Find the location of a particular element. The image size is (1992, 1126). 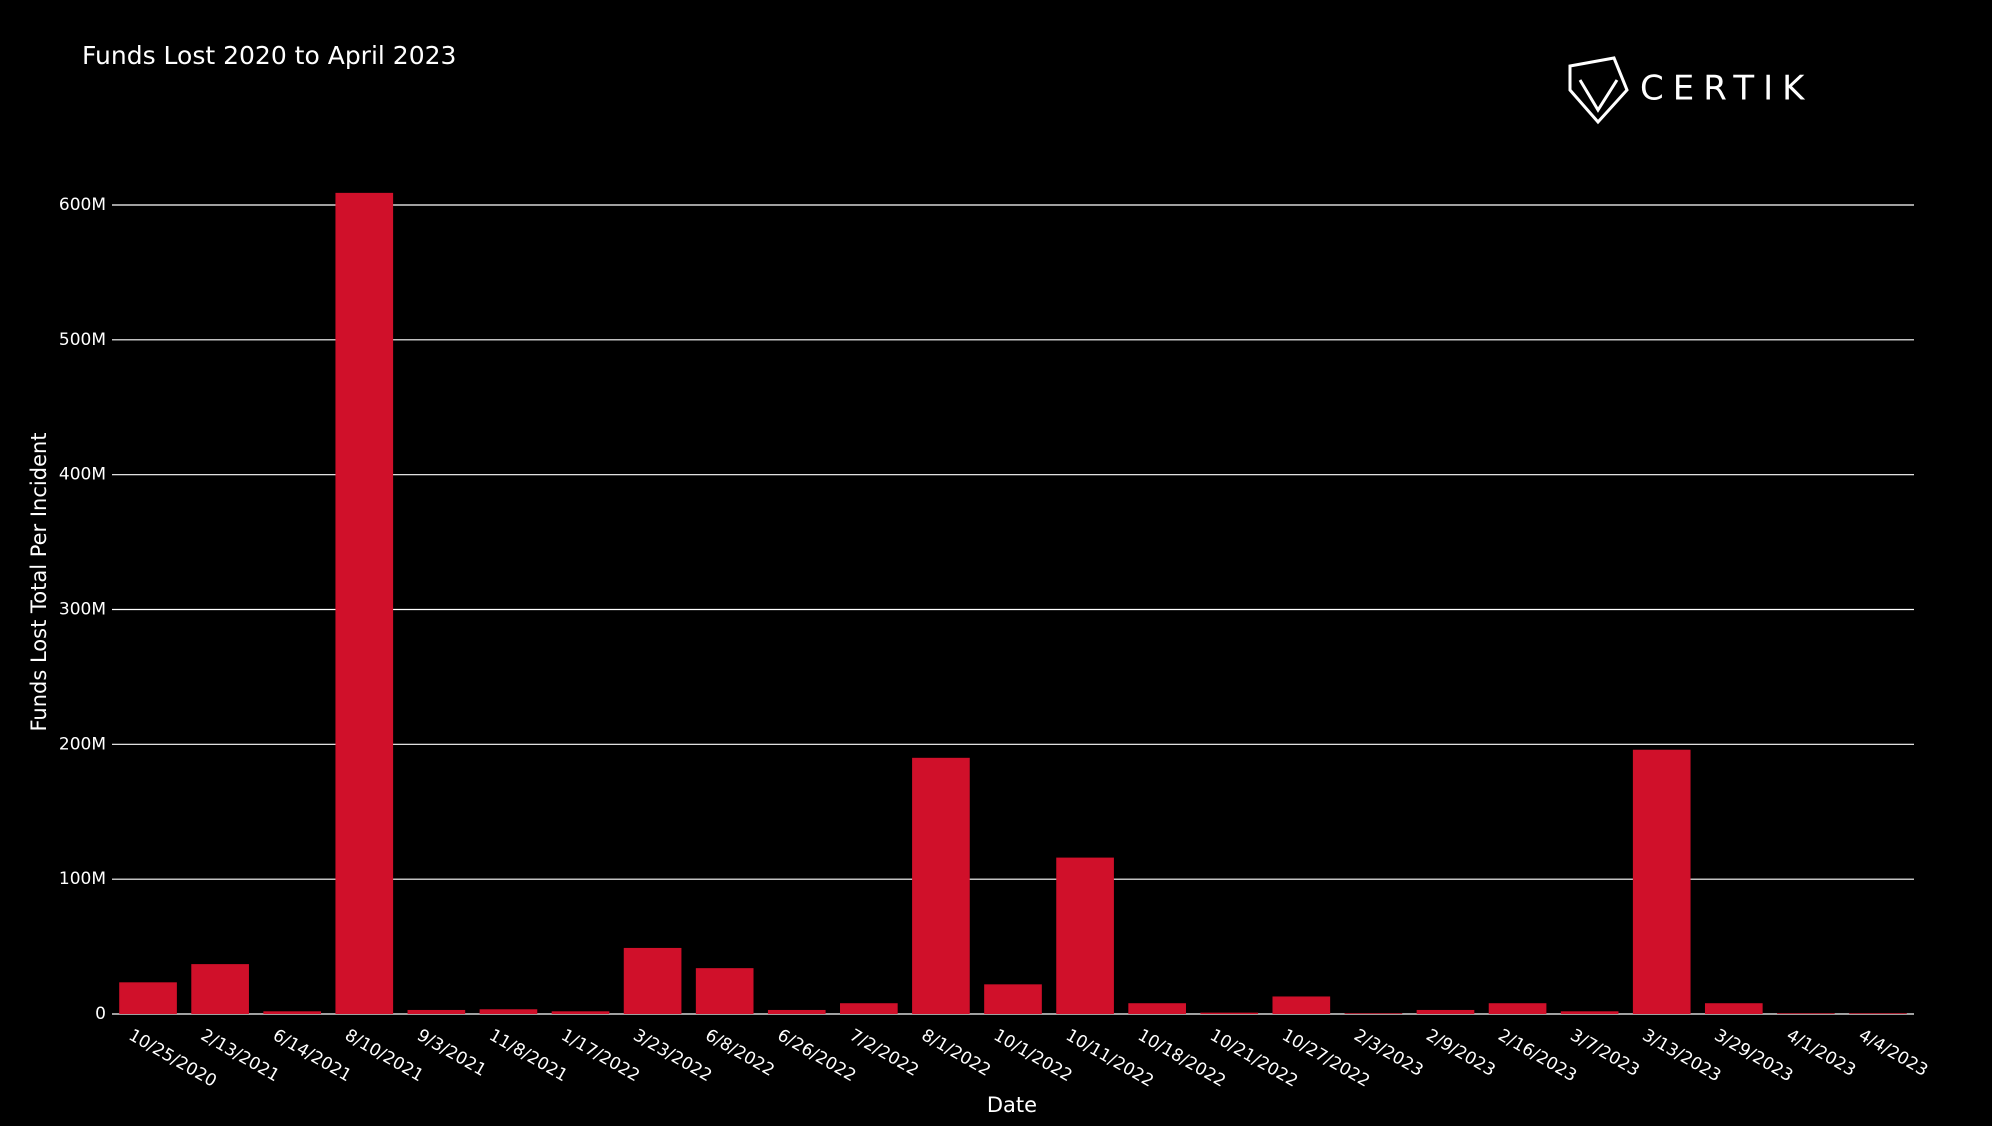

y-tick-label: 400M is located at coordinates (82, 475).